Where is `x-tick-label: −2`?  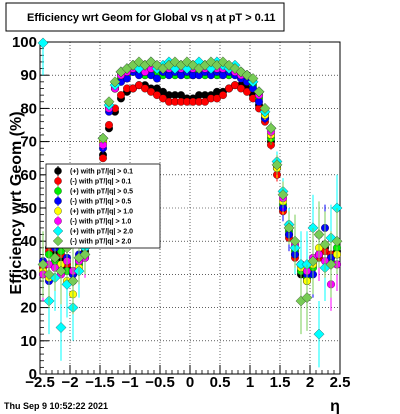 x-tick-label: −2 is located at coordinates (69, 382).